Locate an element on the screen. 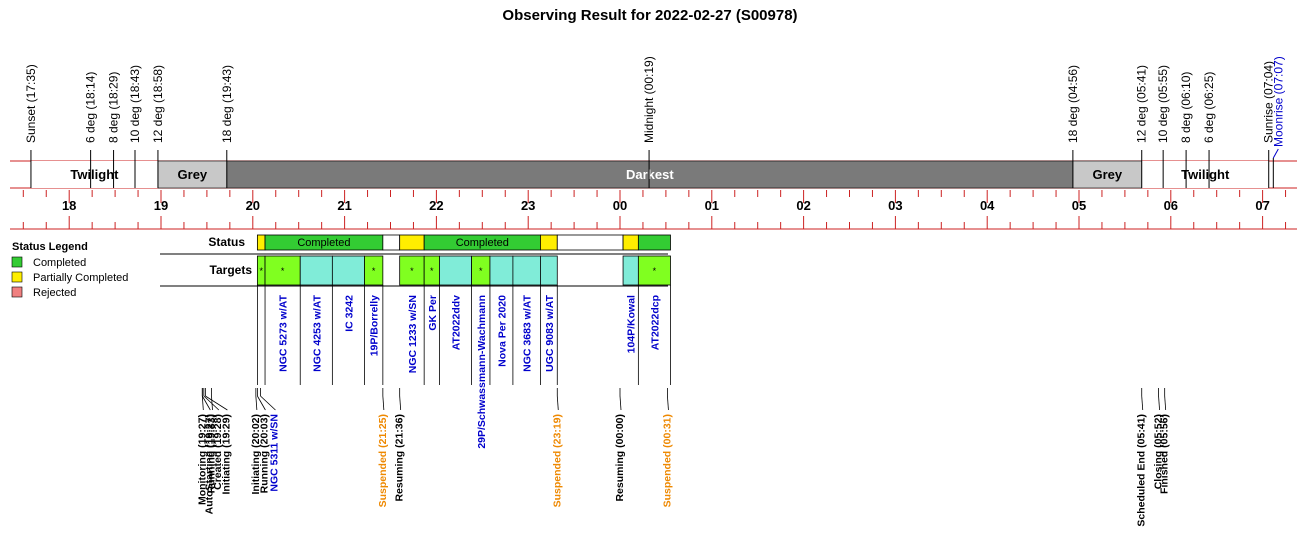 Image resolution: width=1300 pixels, height=560 pixels. axis-tick-label: 06 is located at coordinates (1171, 205).